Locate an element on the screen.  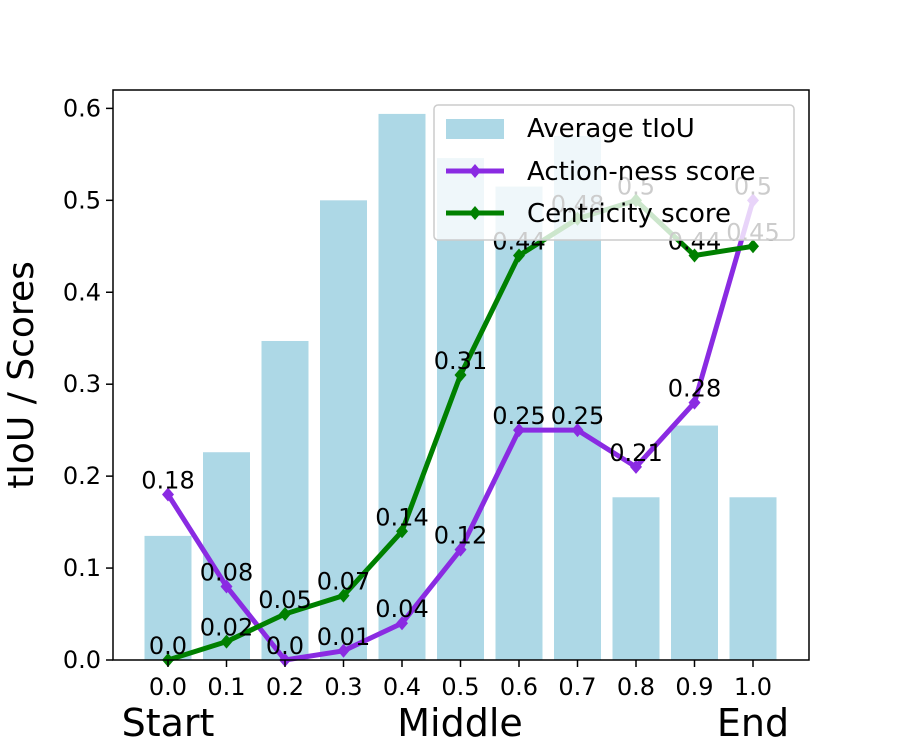
data-label-action-ness: 0.0 is located at coordinates (285, 646).